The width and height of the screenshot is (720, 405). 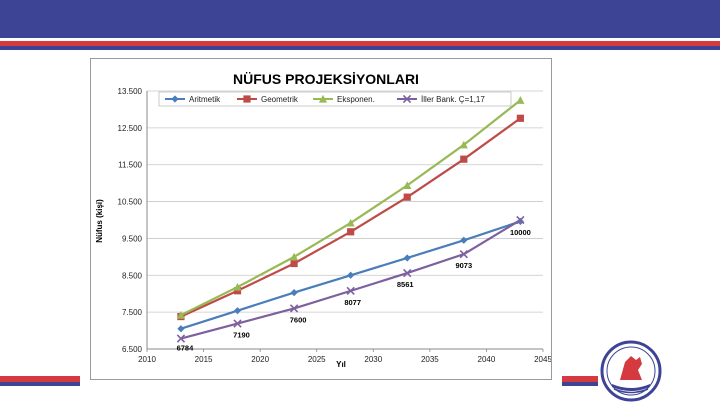 I want to click on x-tick-label: 2030, so click(x=373, y=359).